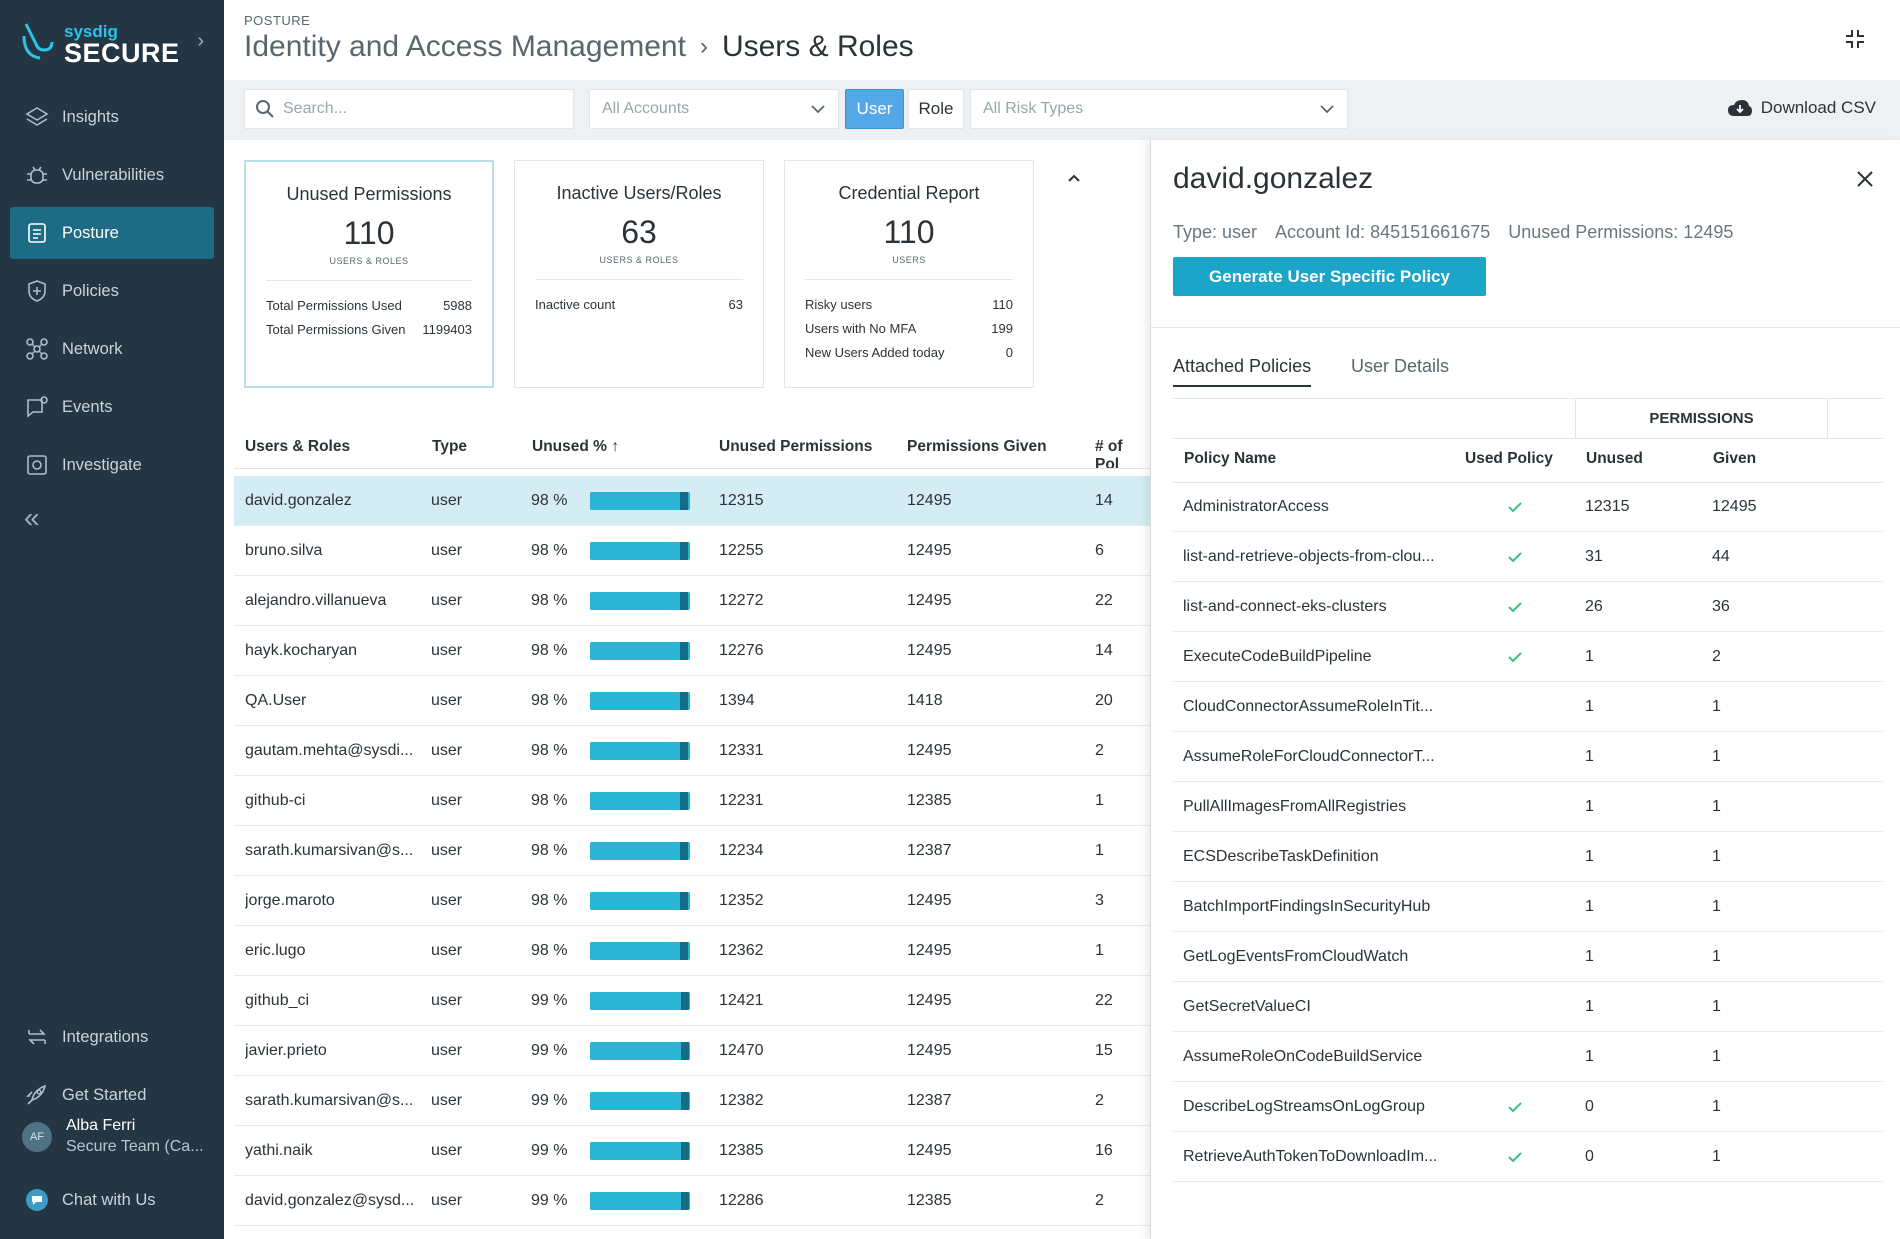 The height and width of the screenshot is (1239, 1900). I want to click on download-csv-button: Download CSV, so click(1801, 108).